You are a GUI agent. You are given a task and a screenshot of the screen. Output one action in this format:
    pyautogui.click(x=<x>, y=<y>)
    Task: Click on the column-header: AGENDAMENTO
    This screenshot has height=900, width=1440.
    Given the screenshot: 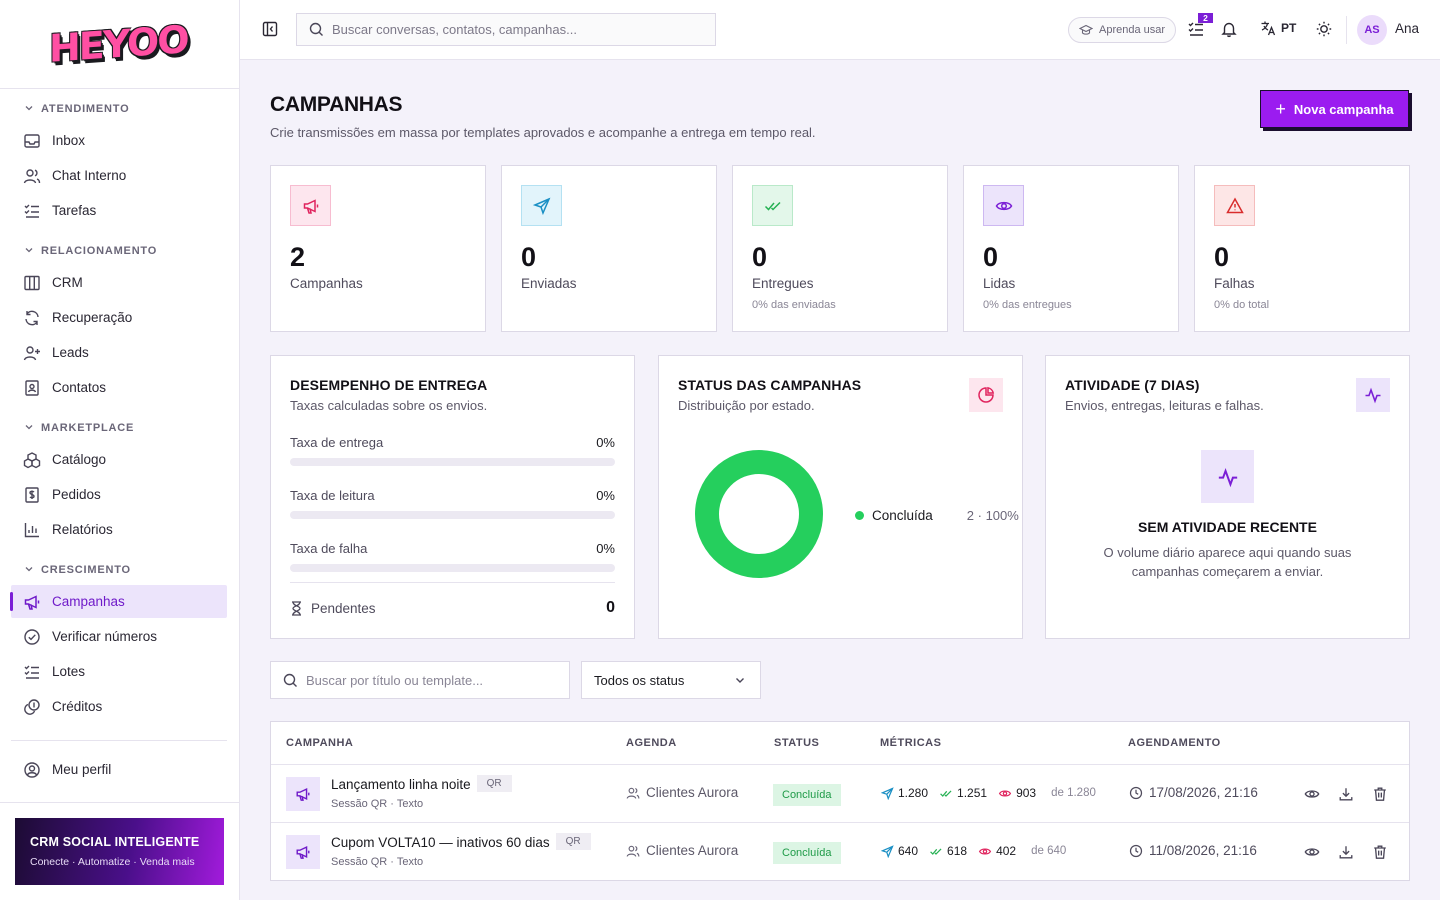 What is the action you would take?
    pyautogui.click(x=1174, y=743)
    